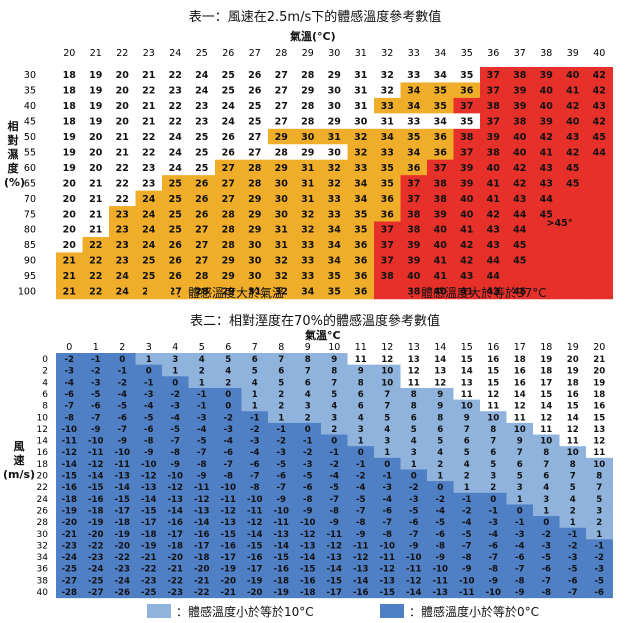 The image size is (630, 623). Describe the element at coordinates (202, 581) in the screenshot. I see `table2-cell-value: -21` at that location.